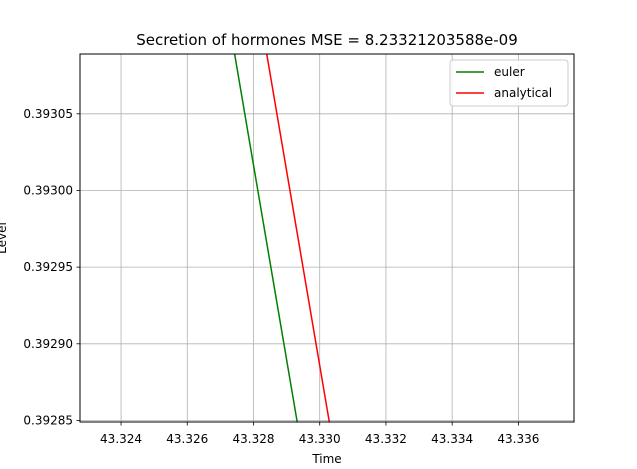  I want to click on y-tick-label: 0.39305, so click(48, 114).